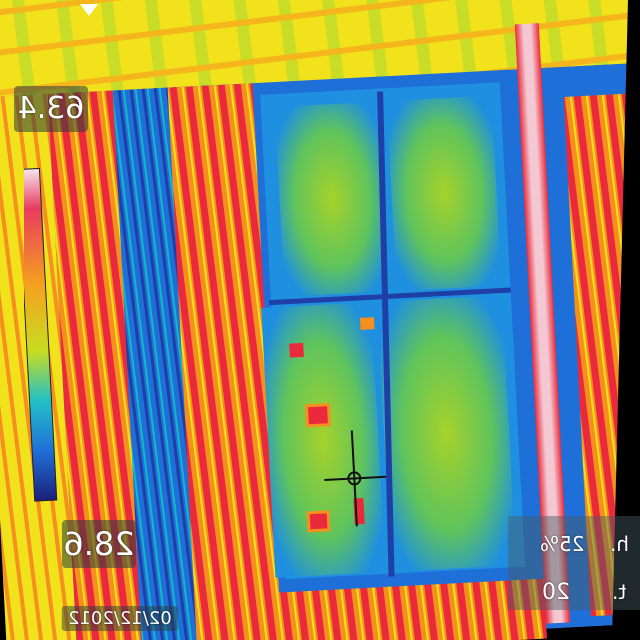 Image resolution: width=640 pixels, height=640 pixels. I want to click on unit-label-bottom: t., so click(619, 592).